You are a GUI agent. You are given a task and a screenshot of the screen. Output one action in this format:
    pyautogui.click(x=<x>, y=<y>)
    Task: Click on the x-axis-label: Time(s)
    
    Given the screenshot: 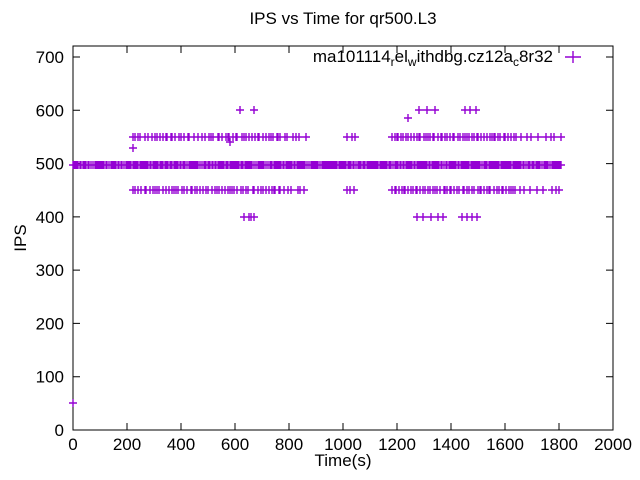 What is the action you would take?
    pyautogui.click(x=343, y=460)
    